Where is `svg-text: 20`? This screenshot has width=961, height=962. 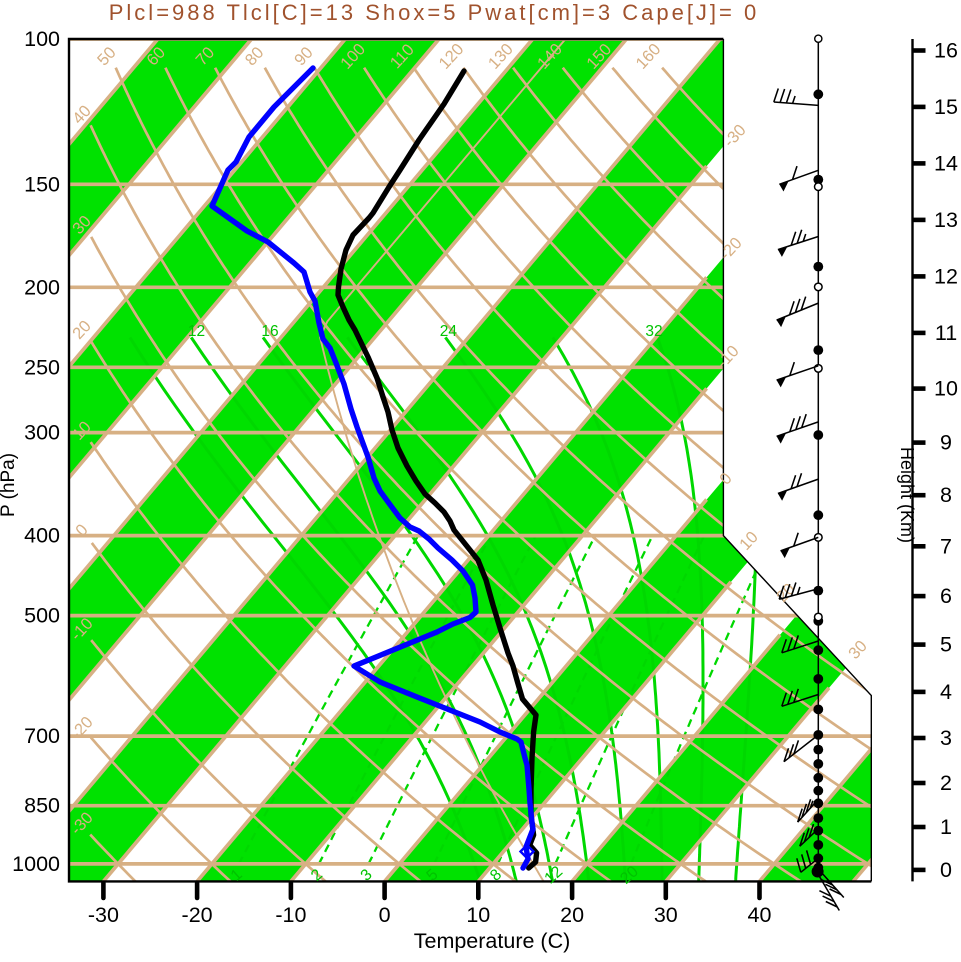
svg-text: 20 is located at coordinates (572, 915).